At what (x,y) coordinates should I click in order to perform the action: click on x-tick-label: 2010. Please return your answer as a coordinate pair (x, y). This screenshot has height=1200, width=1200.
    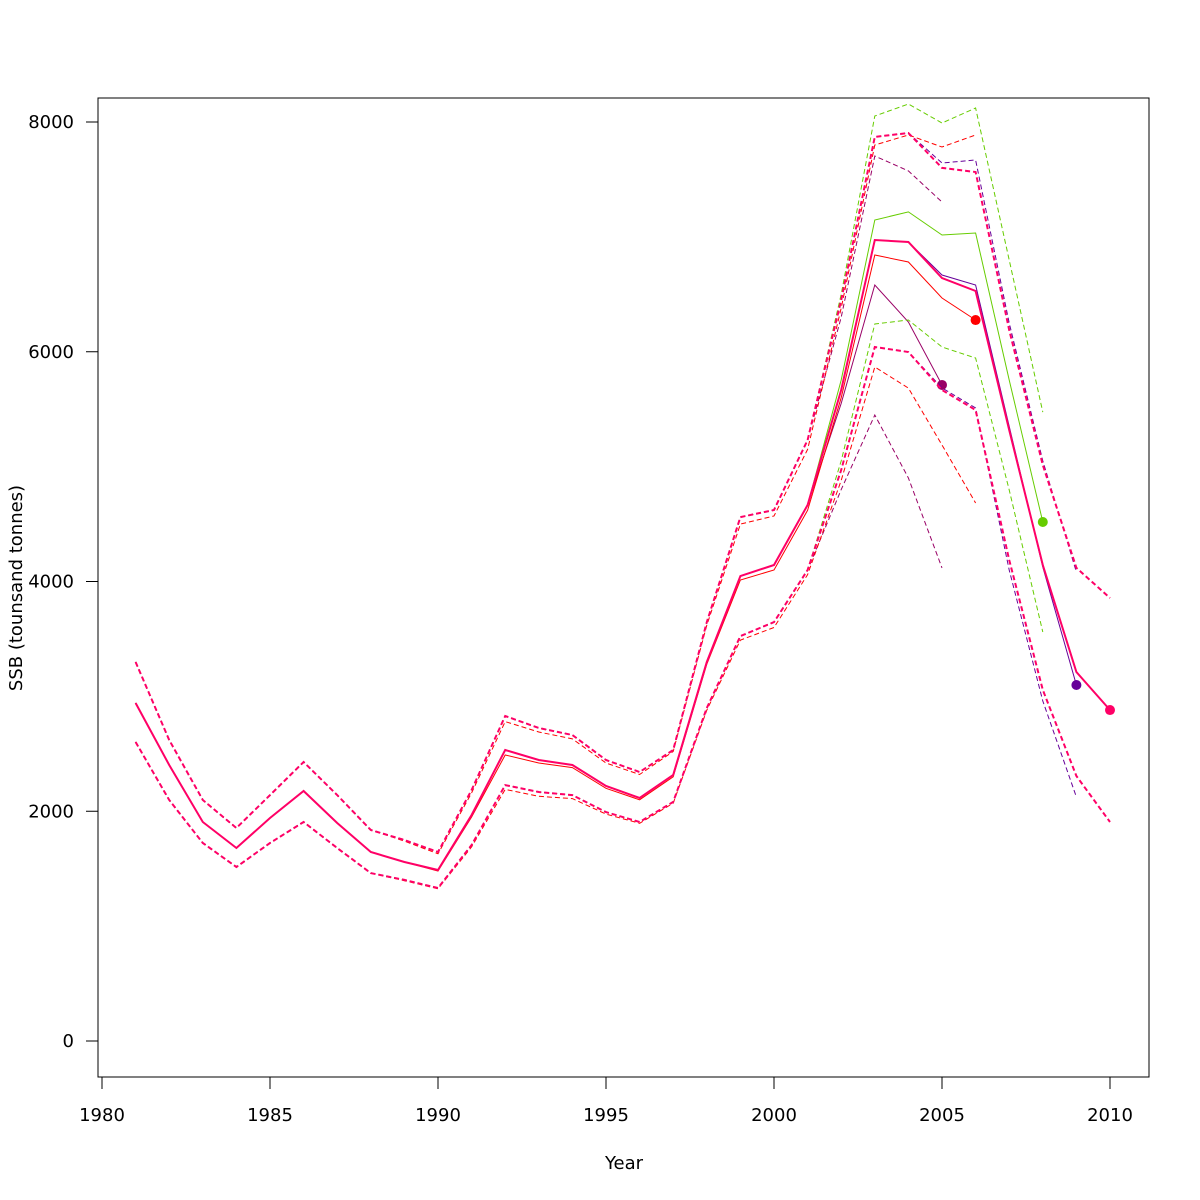
    Looking at the image, I should click on (1110, 1115).